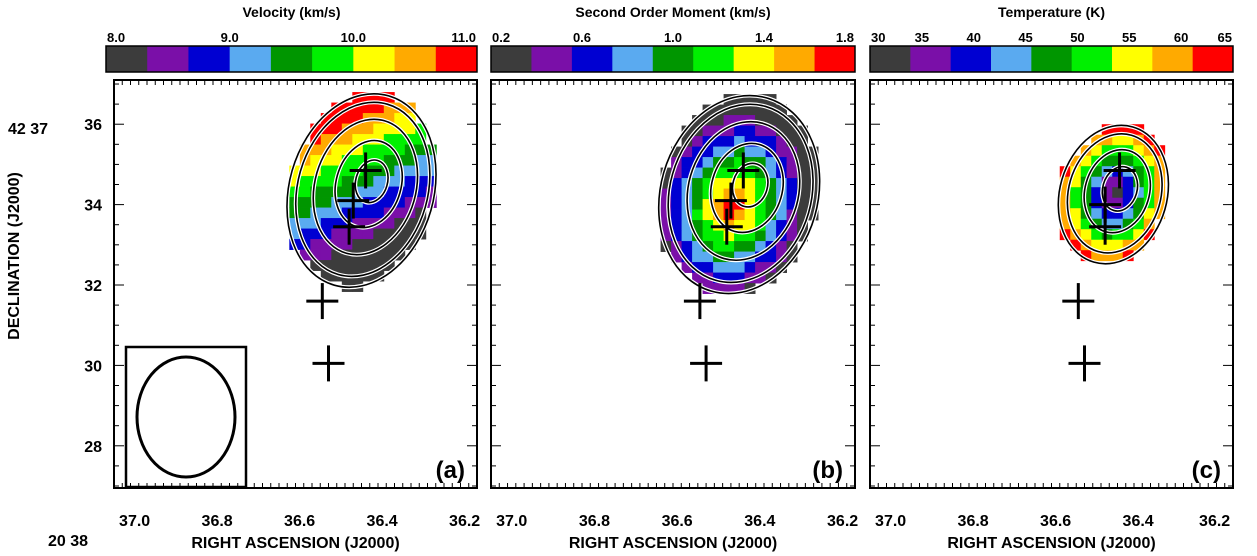 This screenshot has width=1257, height=556. What do you see at coordinates (1051, 12) in the screenshot?
I see `colorbar-title: Temperature (K)` at bounding box center [1051, 12].